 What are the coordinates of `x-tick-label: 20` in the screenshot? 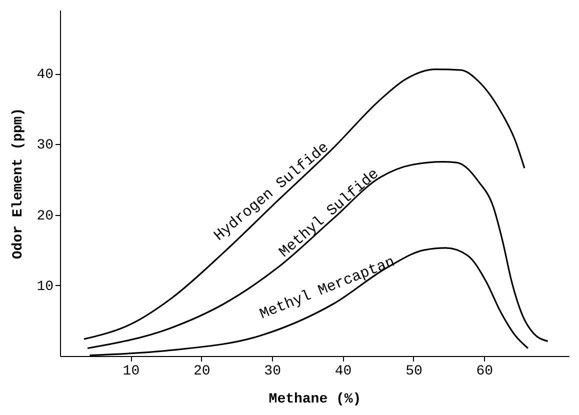 It's located at (201, 372).